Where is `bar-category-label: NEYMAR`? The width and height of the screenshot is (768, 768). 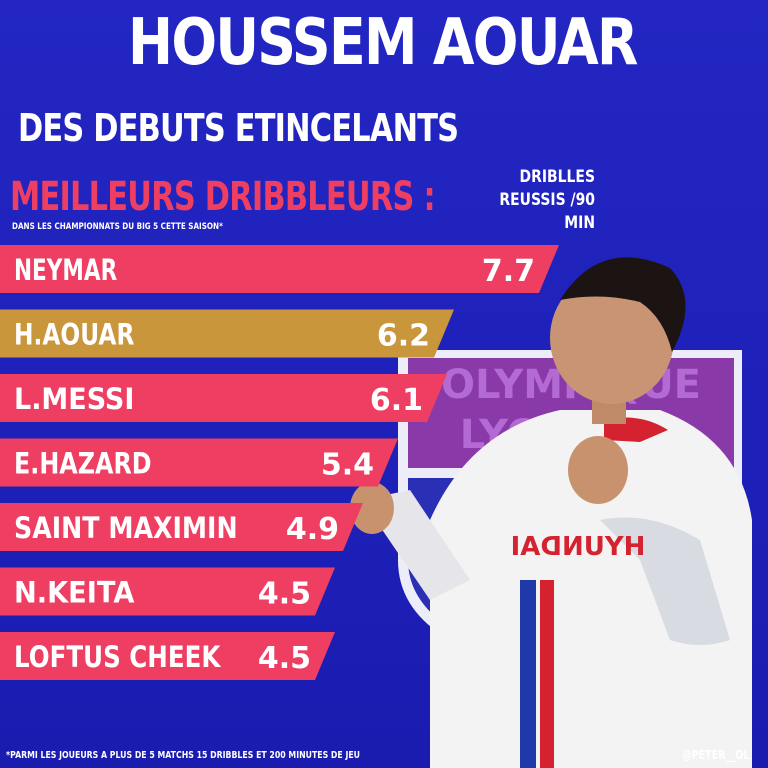 bar-category-label: NEYMAR is located at coordinates (65, 270).